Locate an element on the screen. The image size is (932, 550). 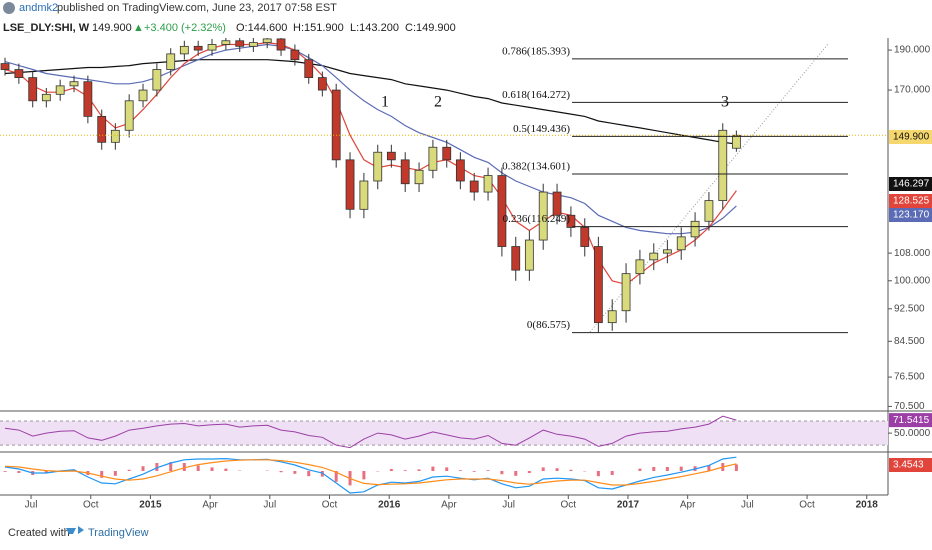
x-tick-label: Apr is located at coordinates (449, 505).